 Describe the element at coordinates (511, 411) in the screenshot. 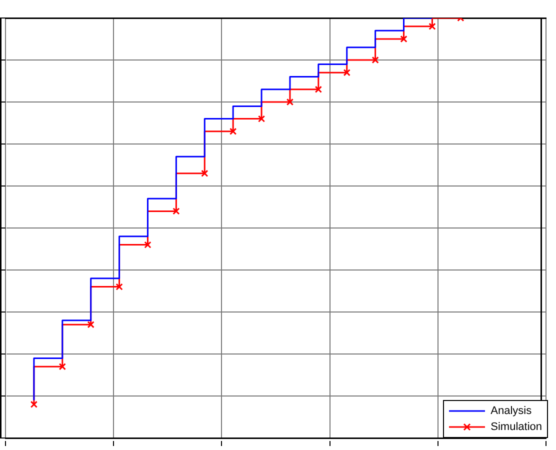

I see `legend-label: Analysis` at that location.